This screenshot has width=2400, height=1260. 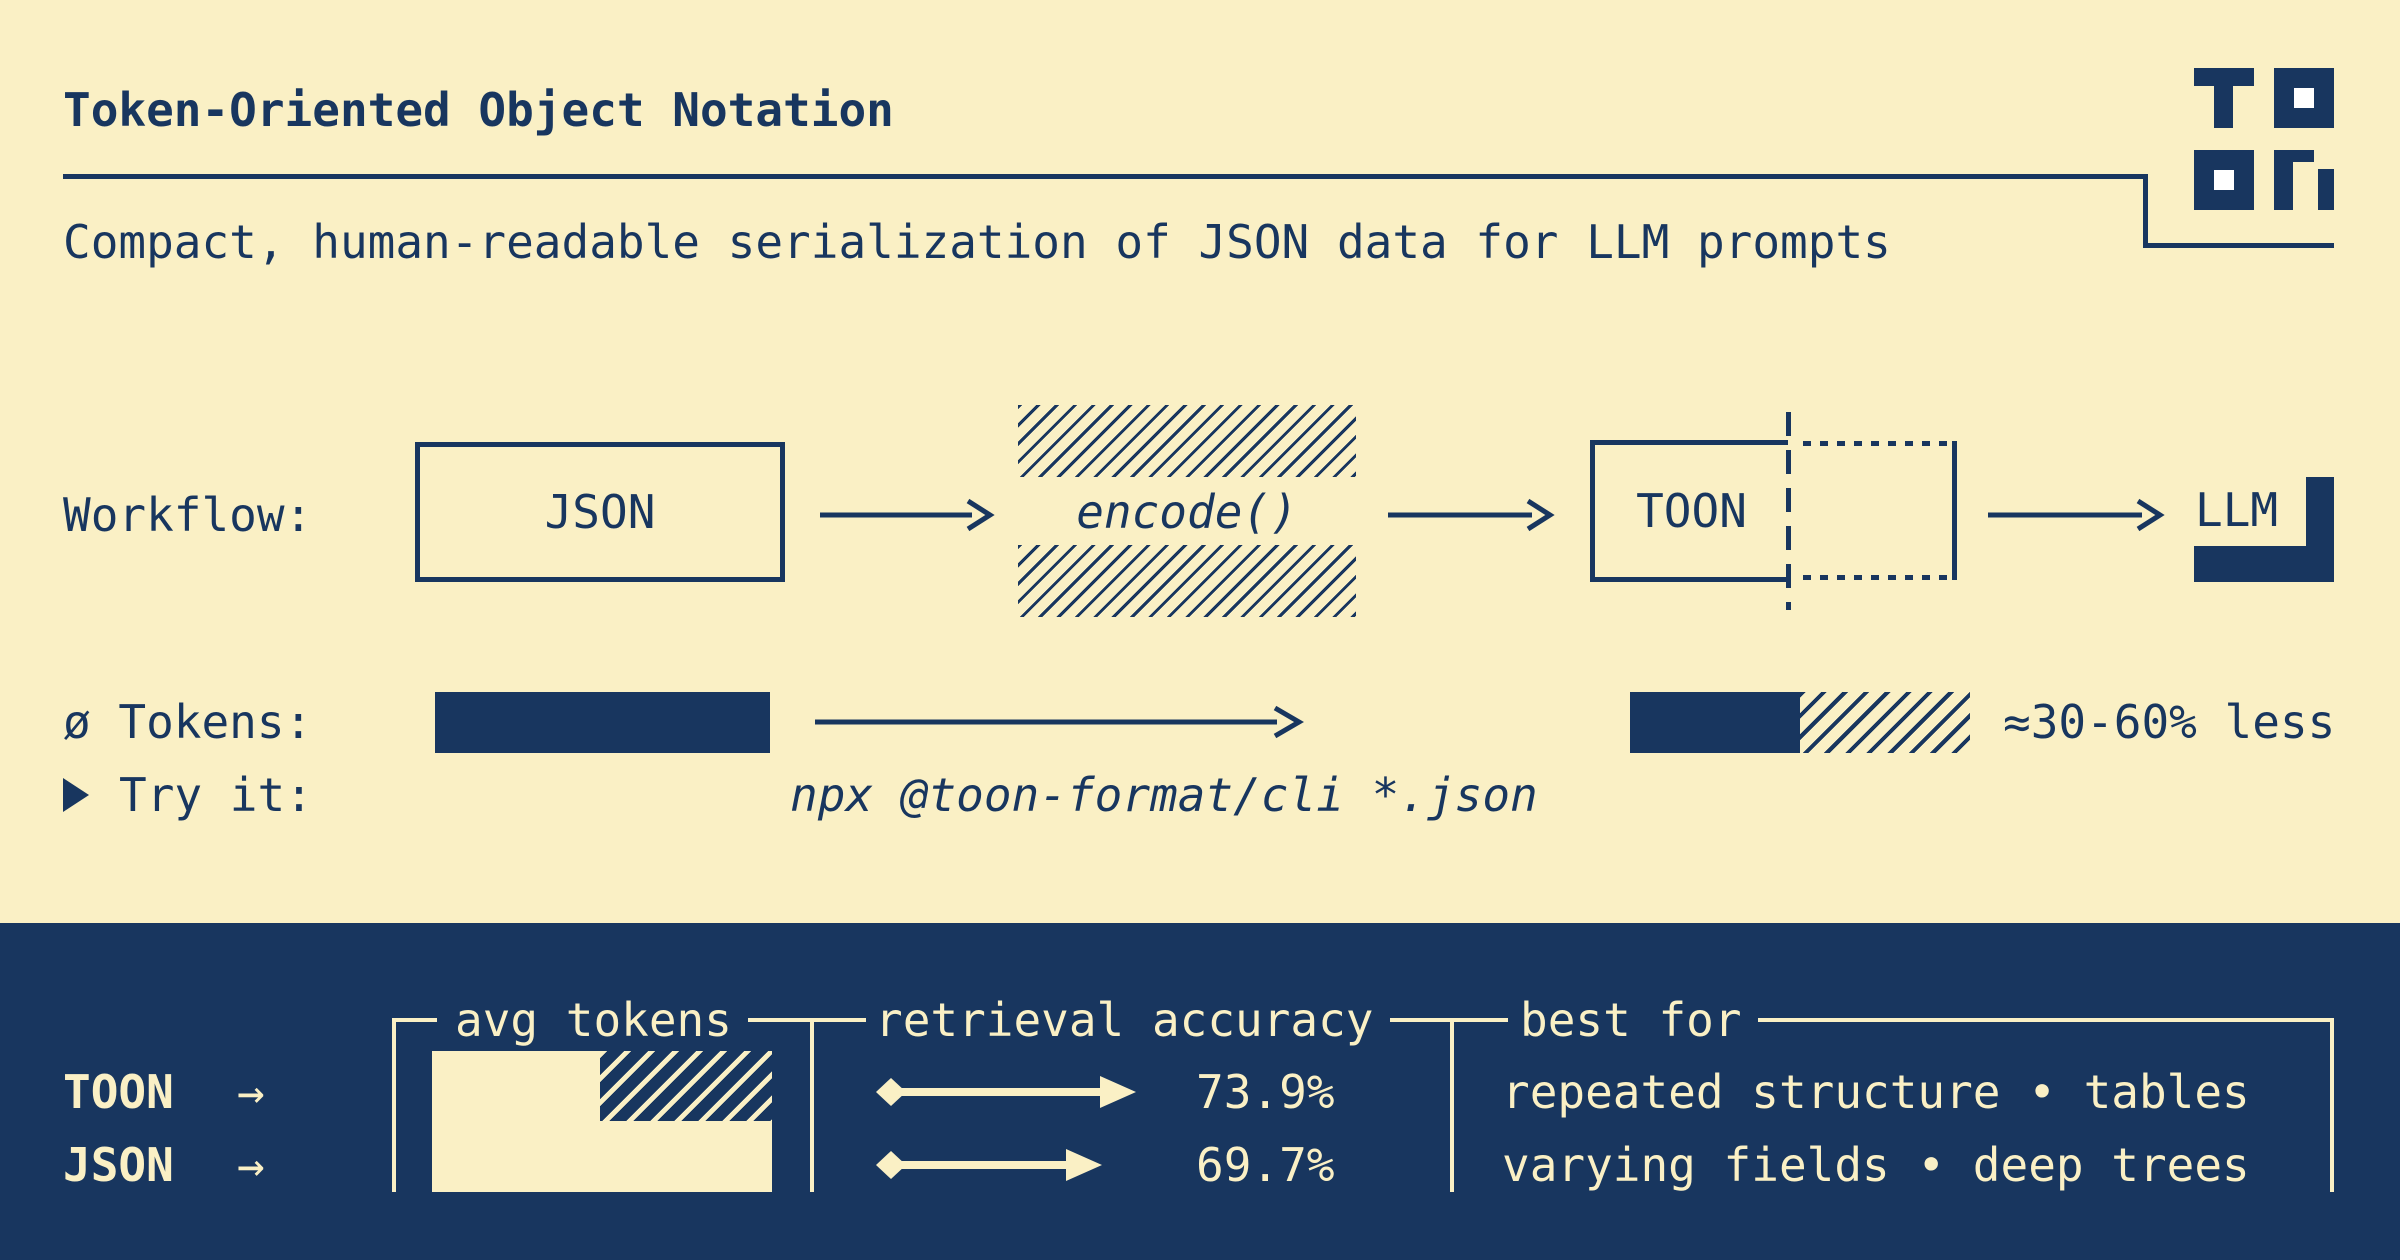 What do you see at coordinates (1691, 511) in the screenshot?
I see `toon-box-label: TOON` at bounding box center [1691, 511].